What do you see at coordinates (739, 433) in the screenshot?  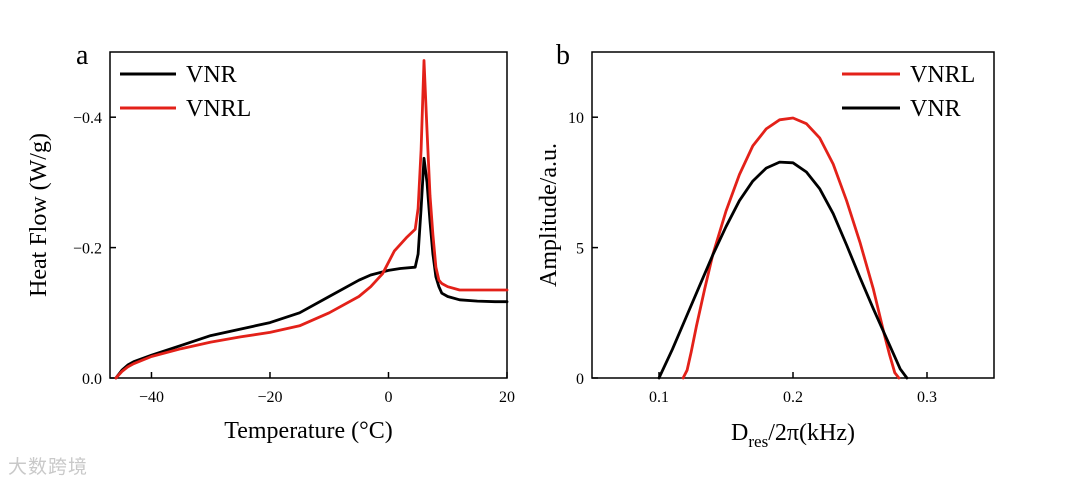 I see `panel-b-x-axis-title-main: D` at bounding box center [739, 433].